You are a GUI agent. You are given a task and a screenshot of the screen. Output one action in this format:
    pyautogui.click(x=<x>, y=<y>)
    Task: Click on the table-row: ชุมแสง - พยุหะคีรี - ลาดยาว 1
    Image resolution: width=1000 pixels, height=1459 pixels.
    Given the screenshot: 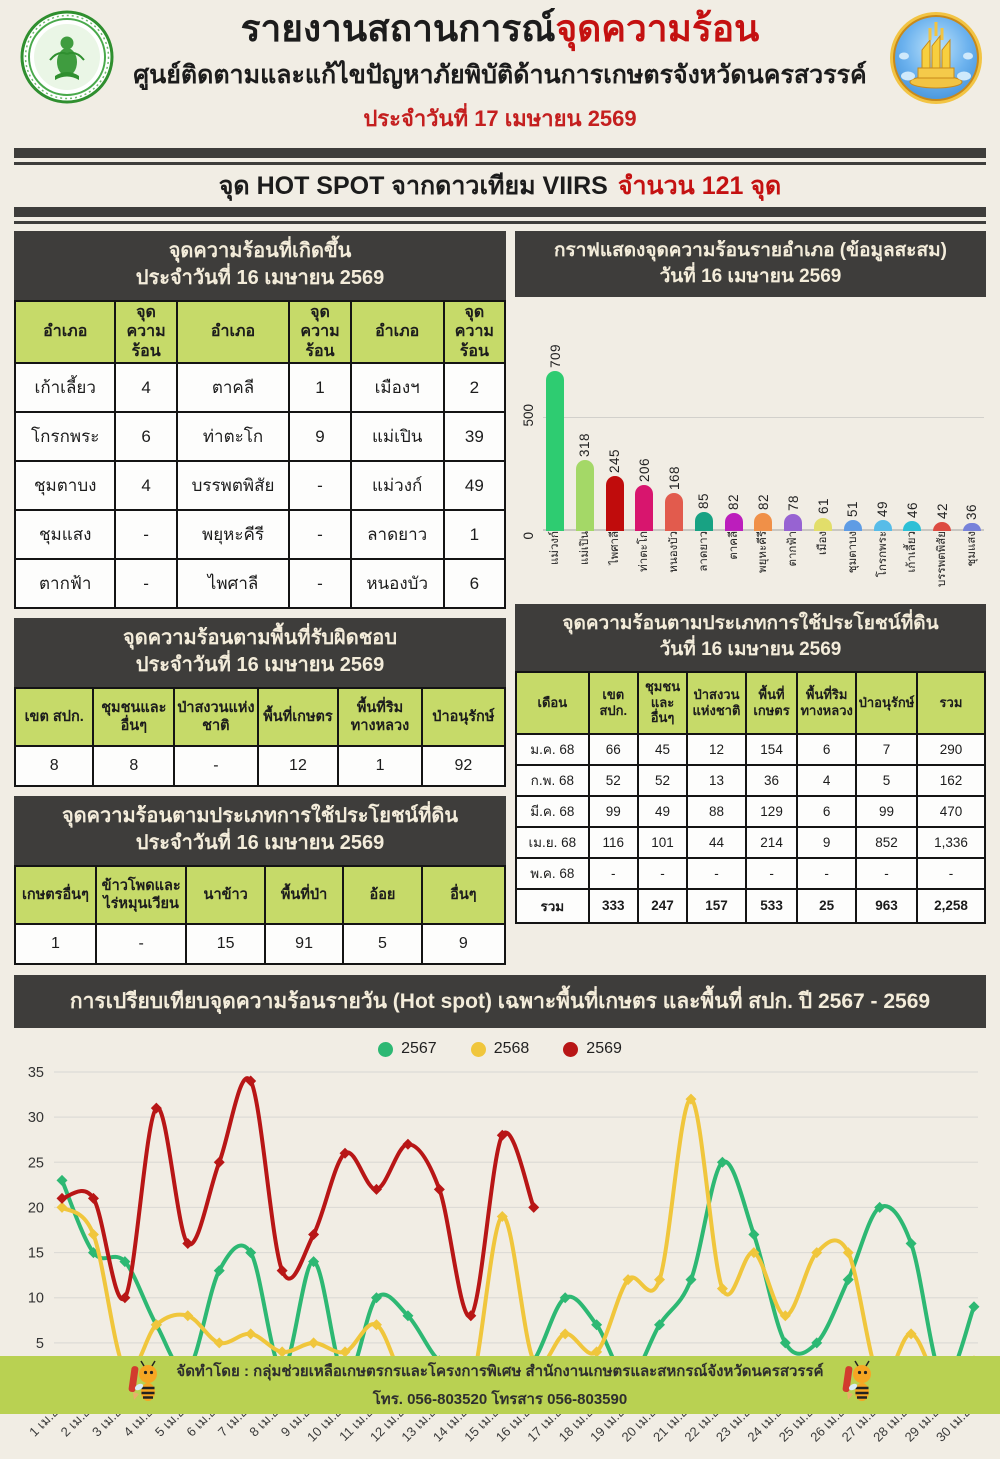 What is the action you would take?
    pyautogui.click(x=260, y=534)
    